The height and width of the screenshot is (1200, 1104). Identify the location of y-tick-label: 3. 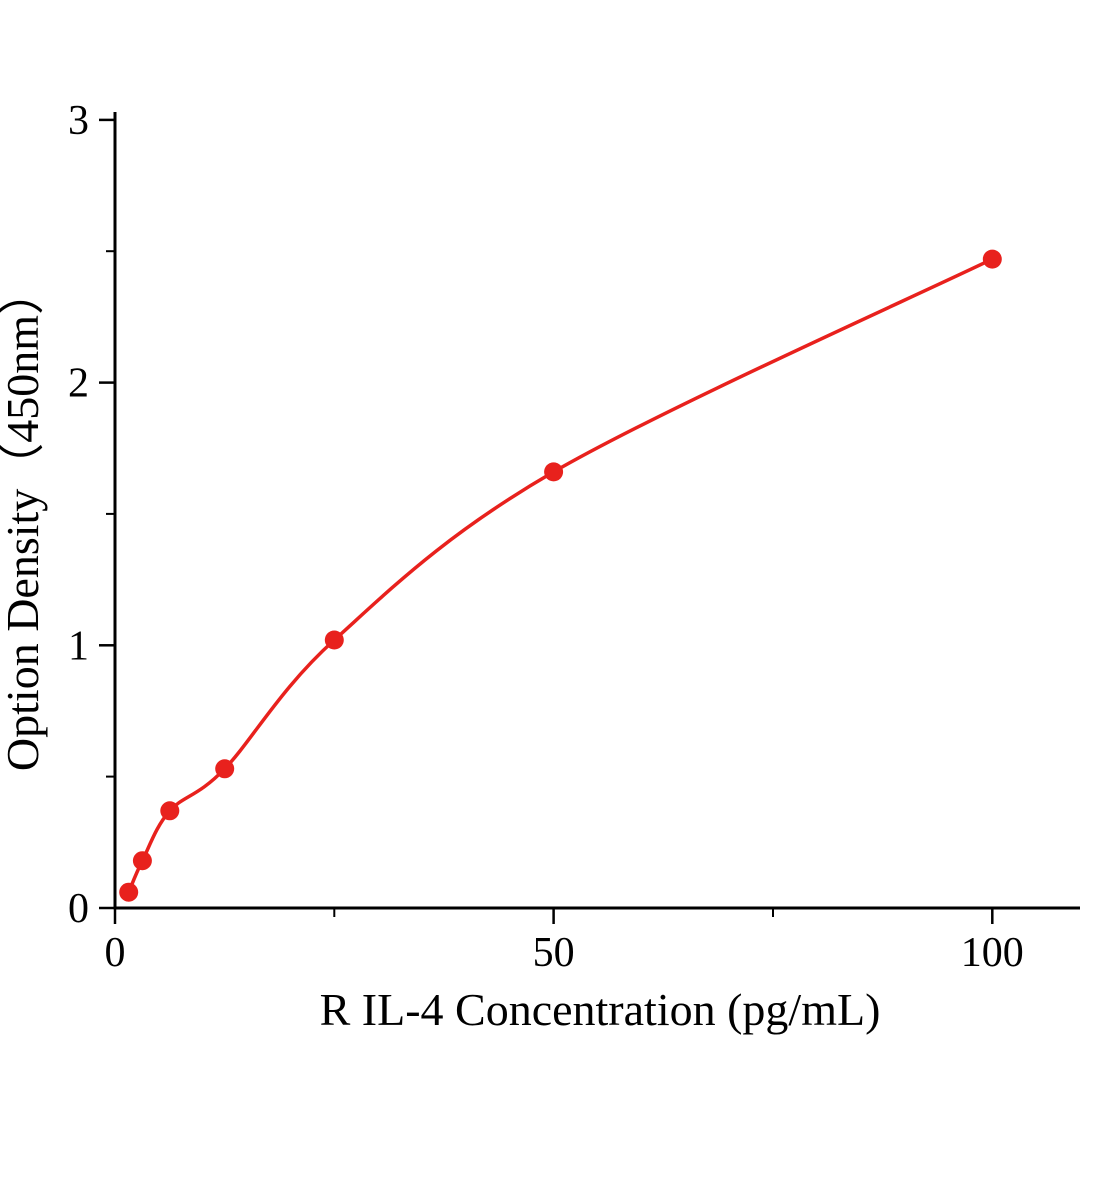
(78, 121).